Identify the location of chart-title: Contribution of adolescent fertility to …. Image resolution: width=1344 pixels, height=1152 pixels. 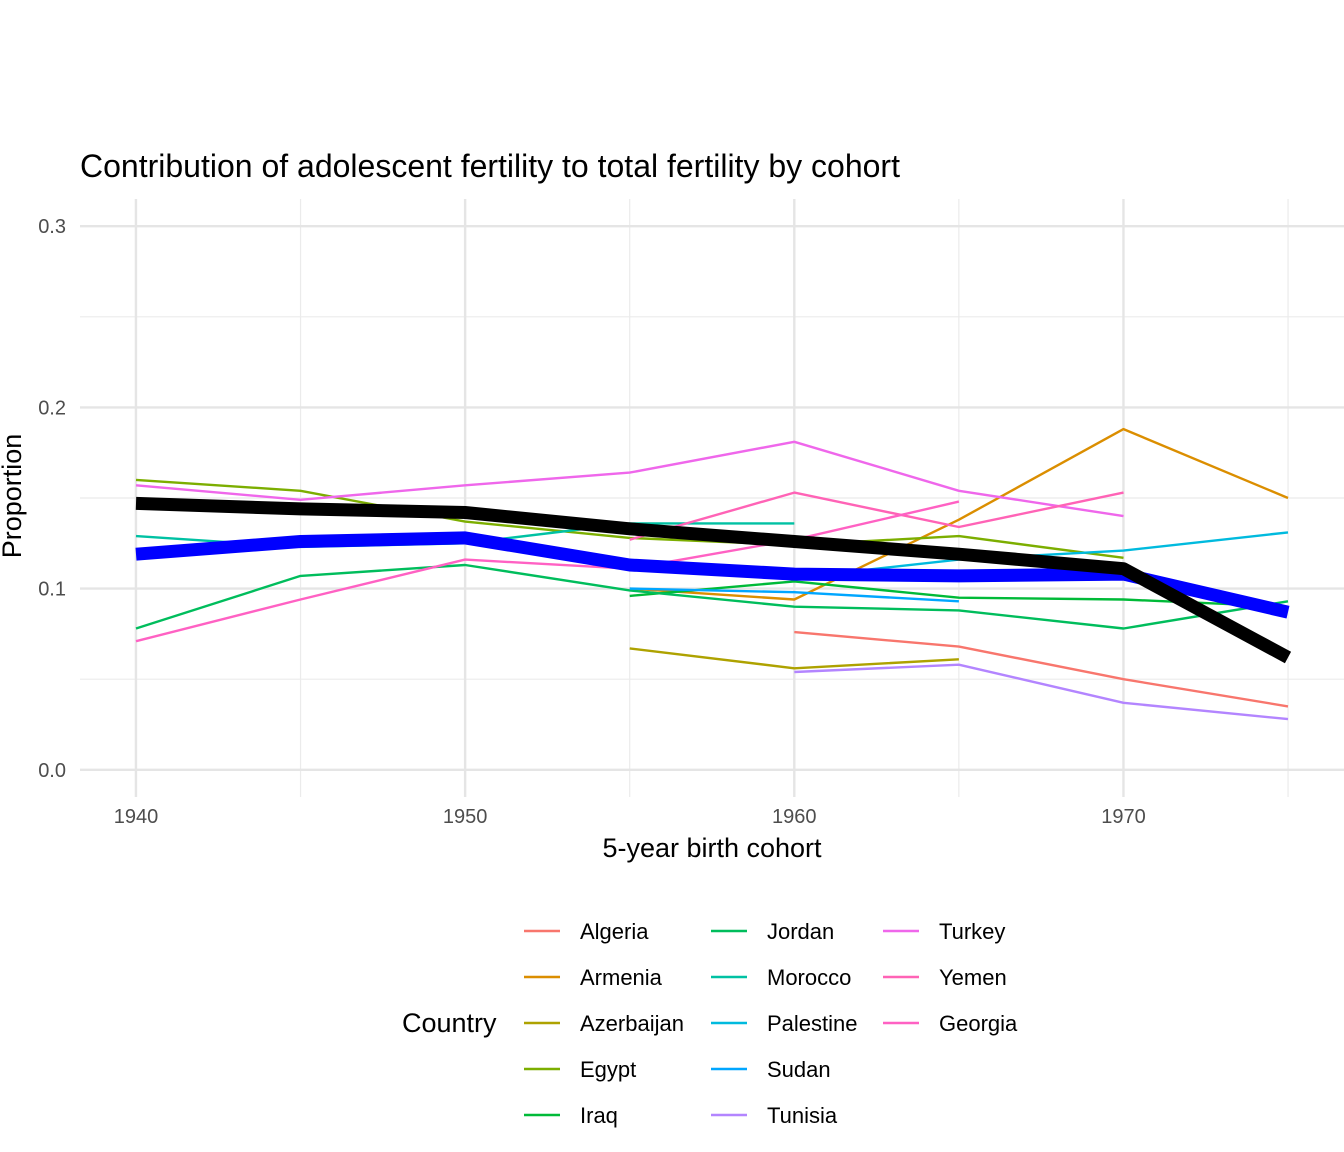
(490, 166).